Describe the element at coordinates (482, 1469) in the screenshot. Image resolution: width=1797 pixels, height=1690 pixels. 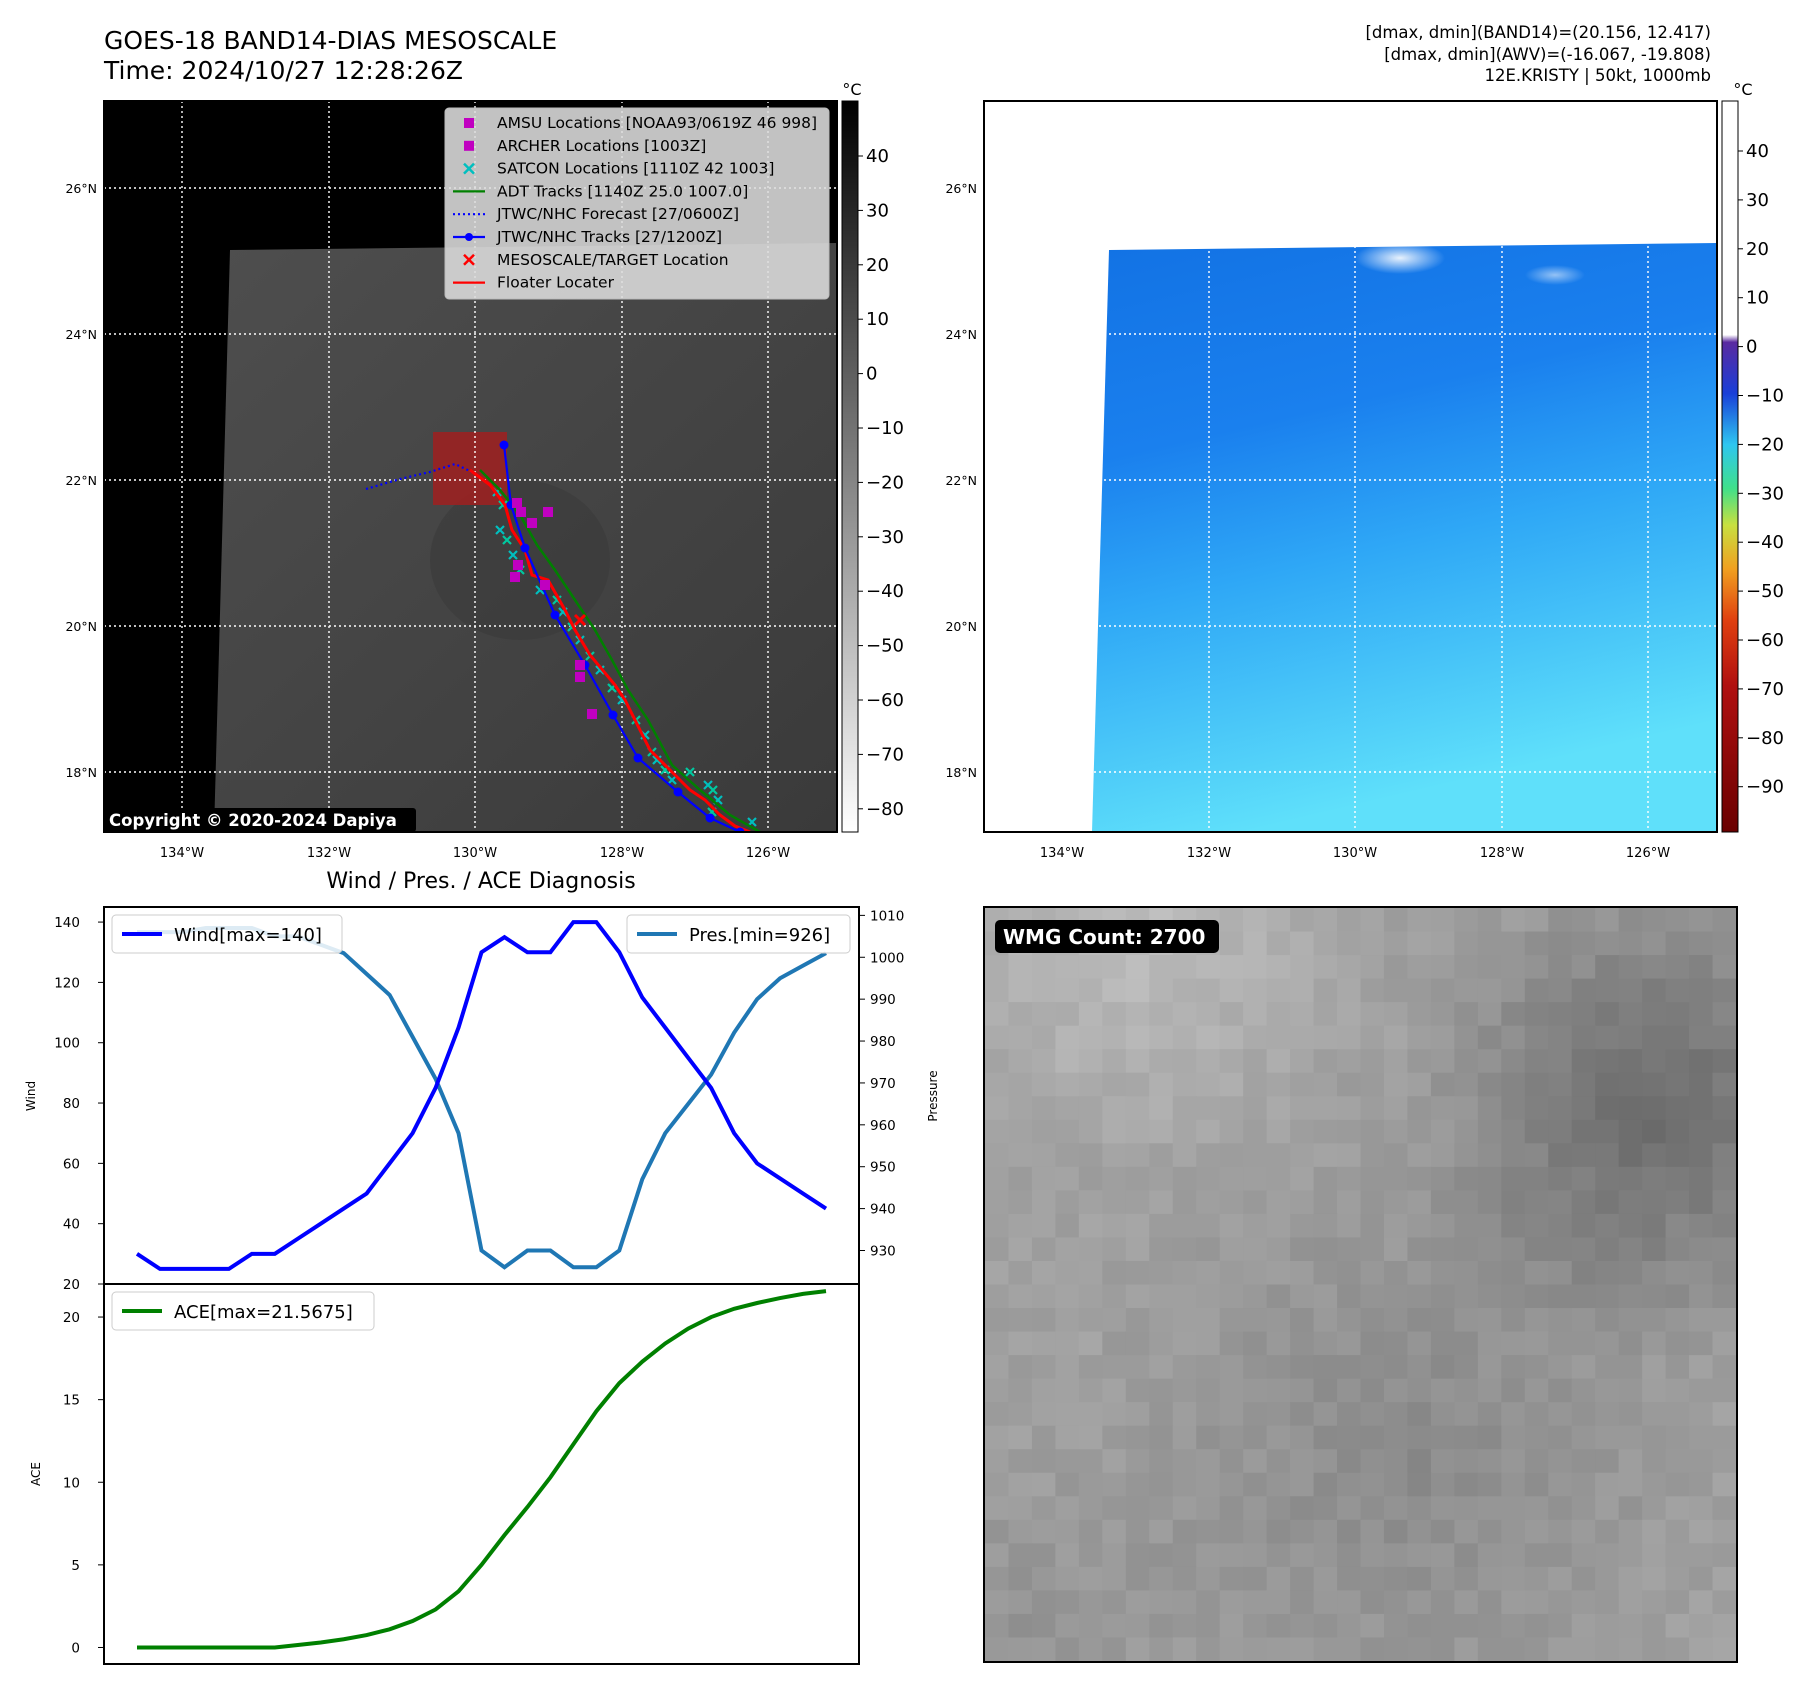
I see `ace-line` at that location.